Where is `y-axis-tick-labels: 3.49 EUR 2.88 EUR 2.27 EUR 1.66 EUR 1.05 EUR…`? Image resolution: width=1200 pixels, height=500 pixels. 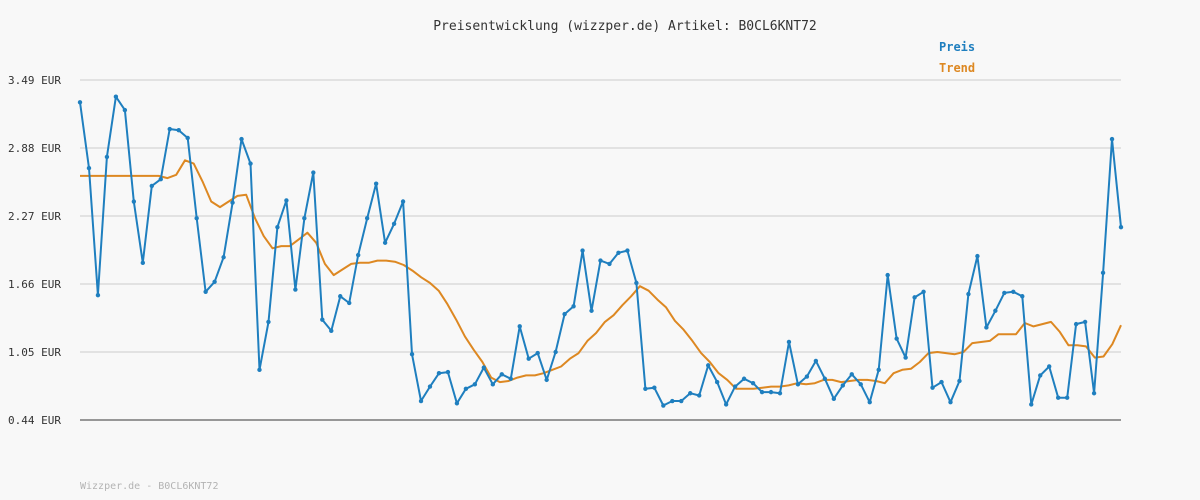
y-axis-tick-labels: 3.49 EUR 2.88 EUR 2.27 EUR 1.66 EUR 1.05 EUR… is located at coordinates (34, 250).